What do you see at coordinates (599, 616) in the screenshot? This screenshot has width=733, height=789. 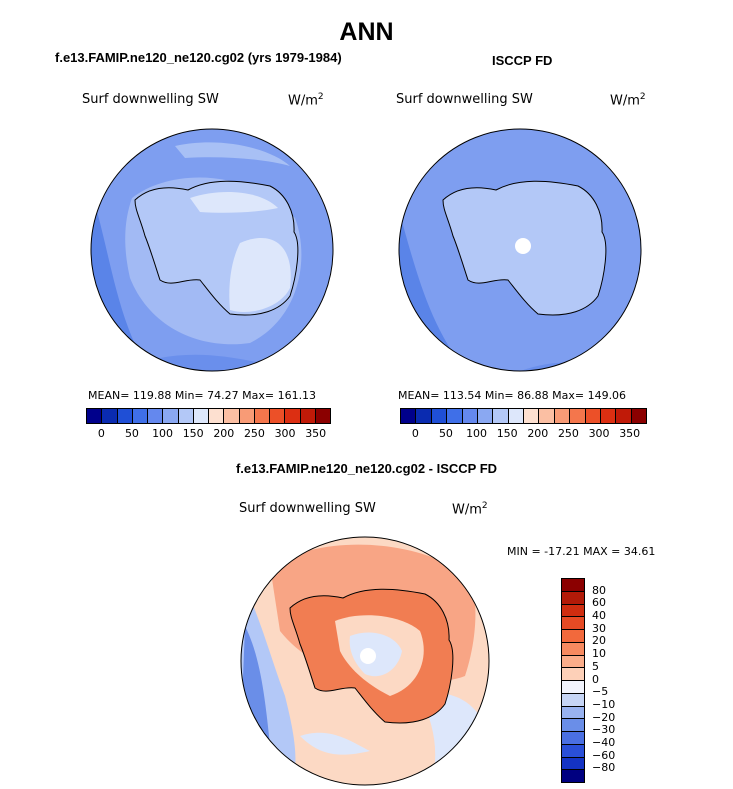 I see `colorbar-tick-label: 40` at bounding box center [599, 616].